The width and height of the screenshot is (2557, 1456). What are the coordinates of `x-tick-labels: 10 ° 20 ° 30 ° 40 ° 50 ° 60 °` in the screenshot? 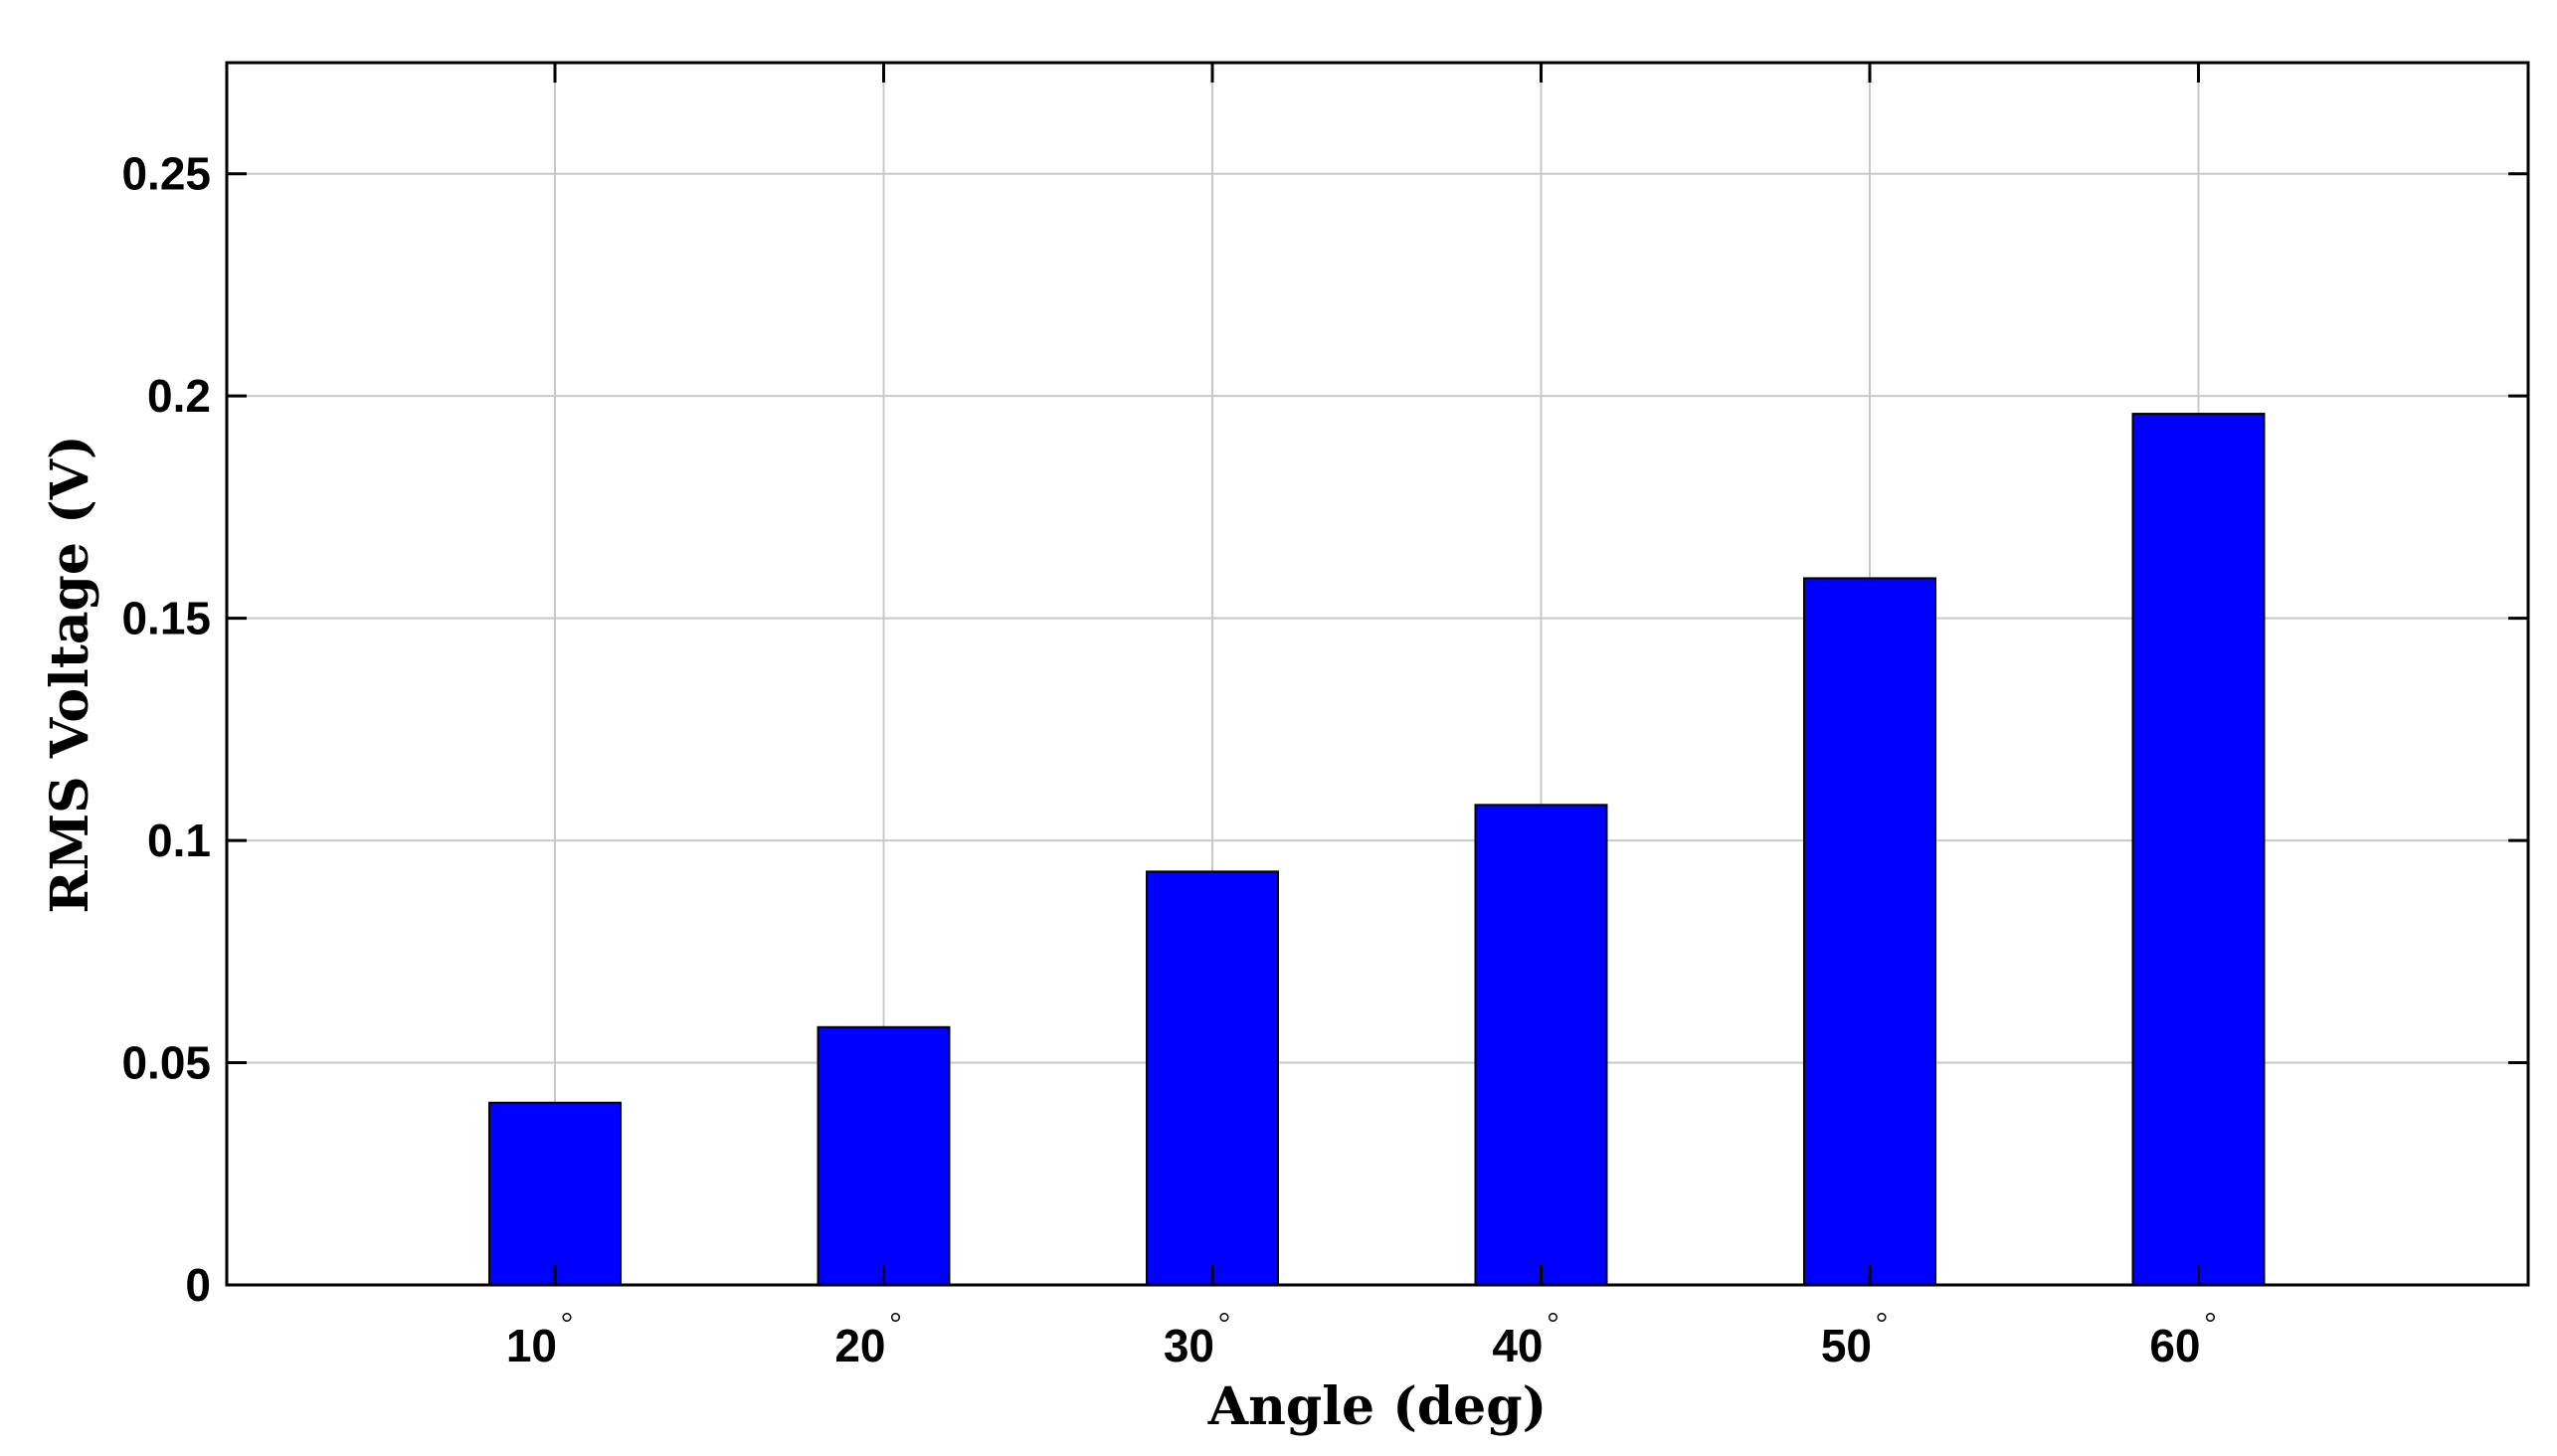 It's located at (1362, 1339).